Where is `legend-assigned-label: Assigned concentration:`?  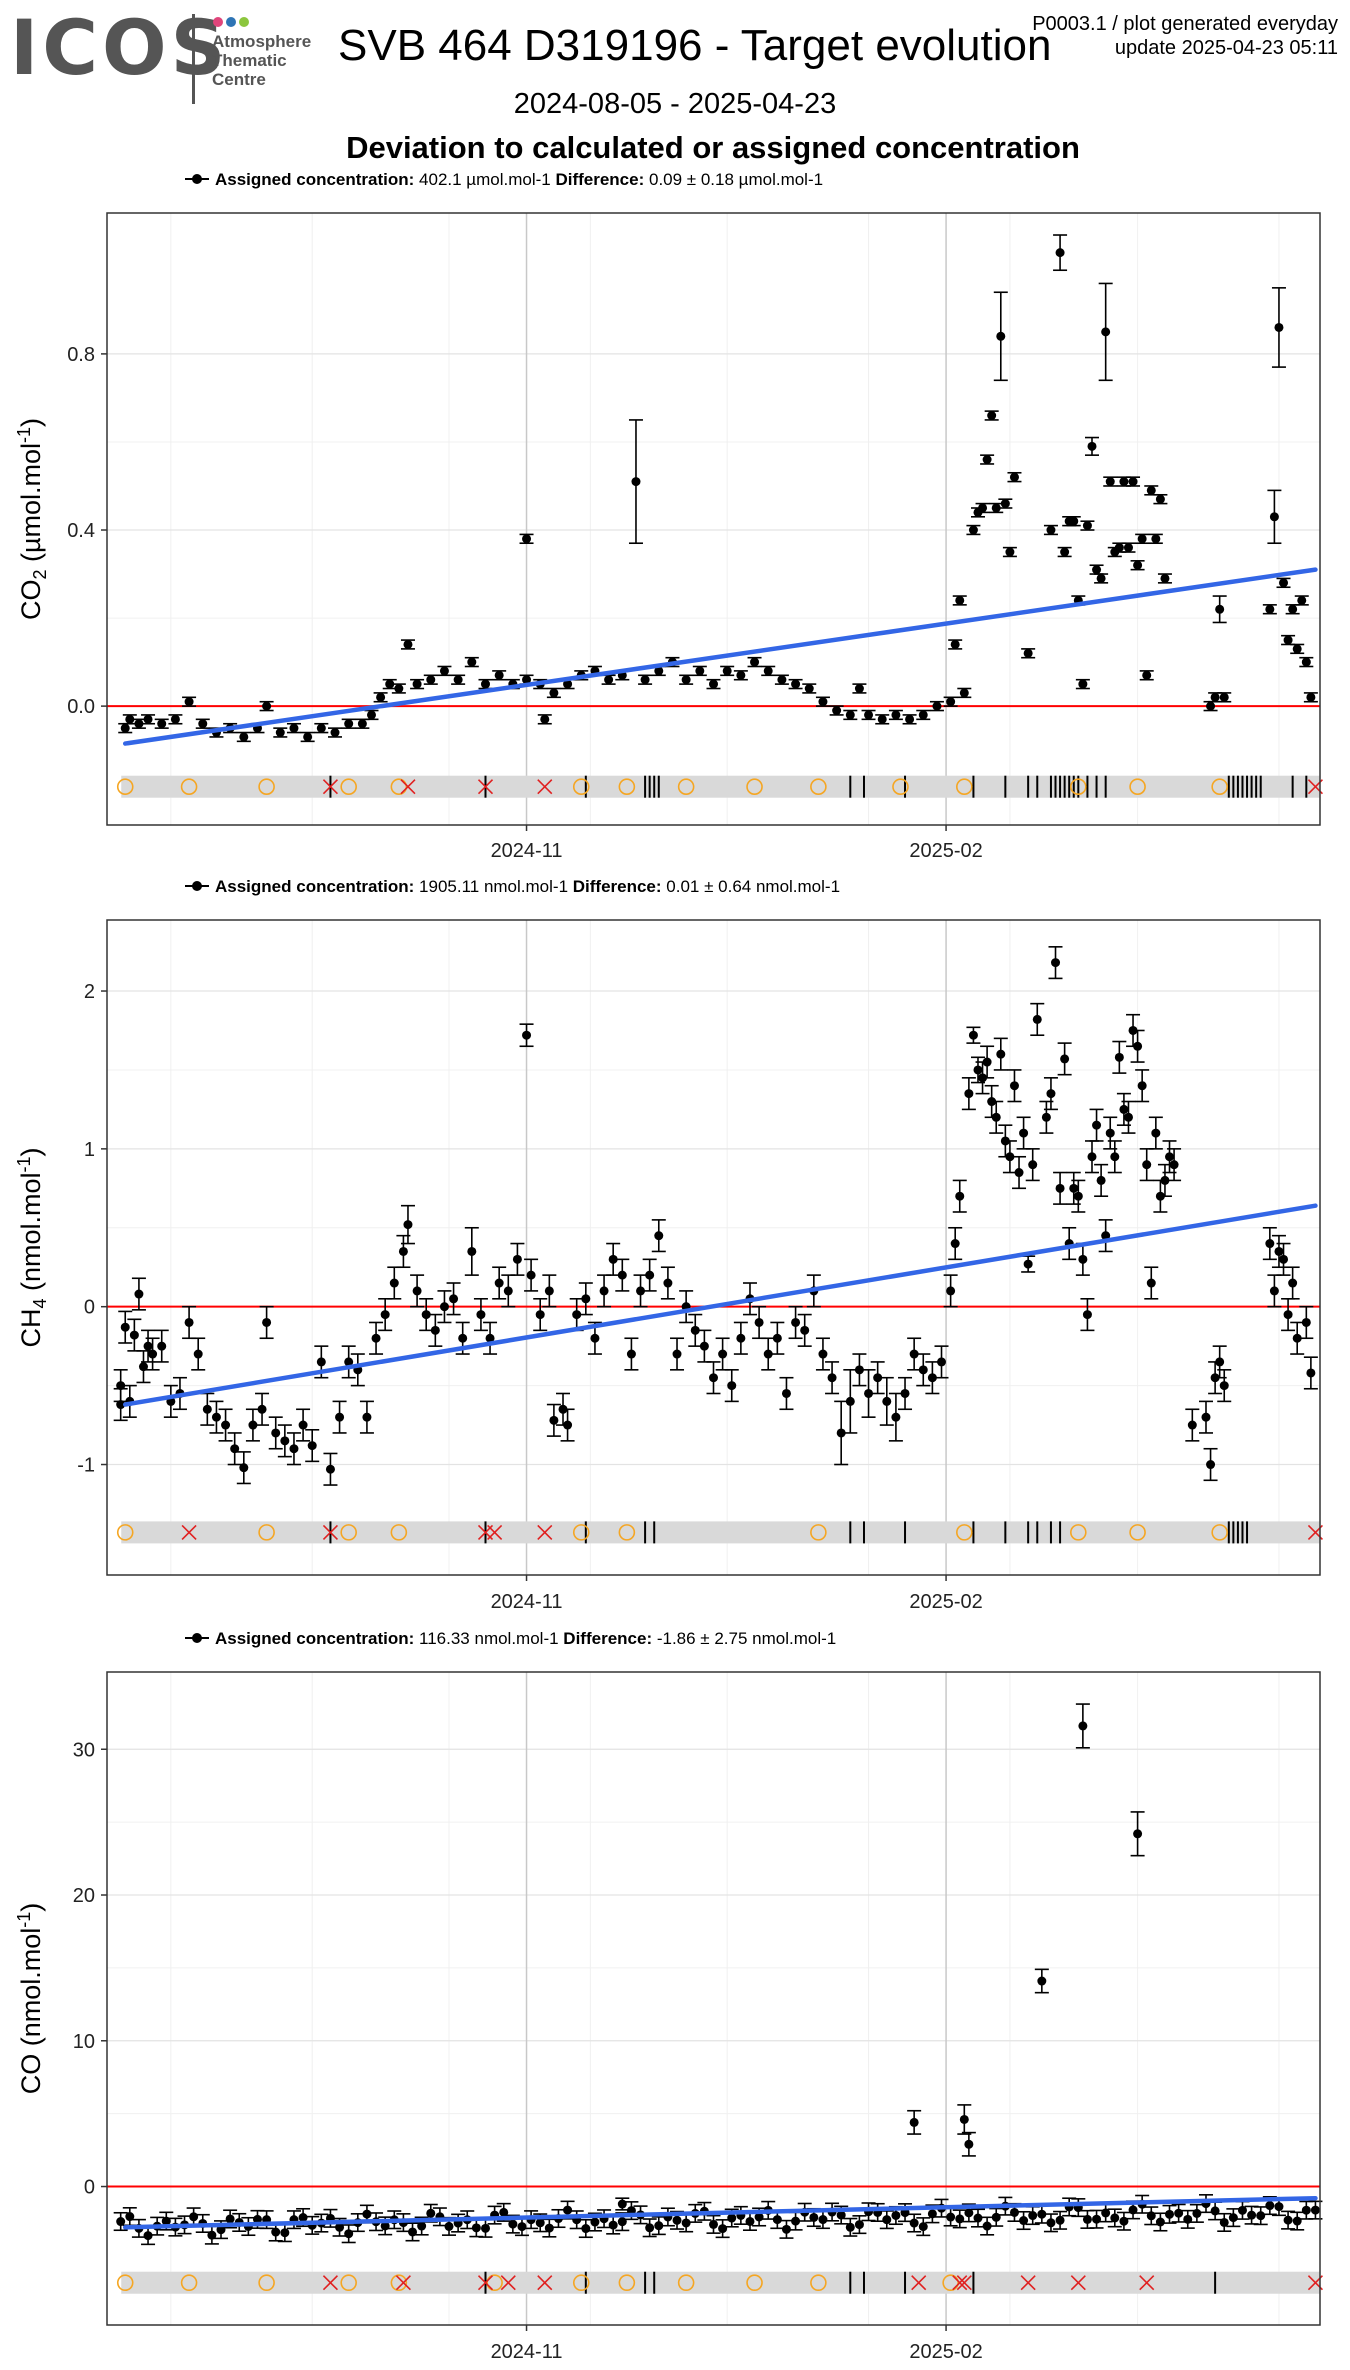 legend-assigned-label: Assigned concentration: is located at coordinates (317, 886).